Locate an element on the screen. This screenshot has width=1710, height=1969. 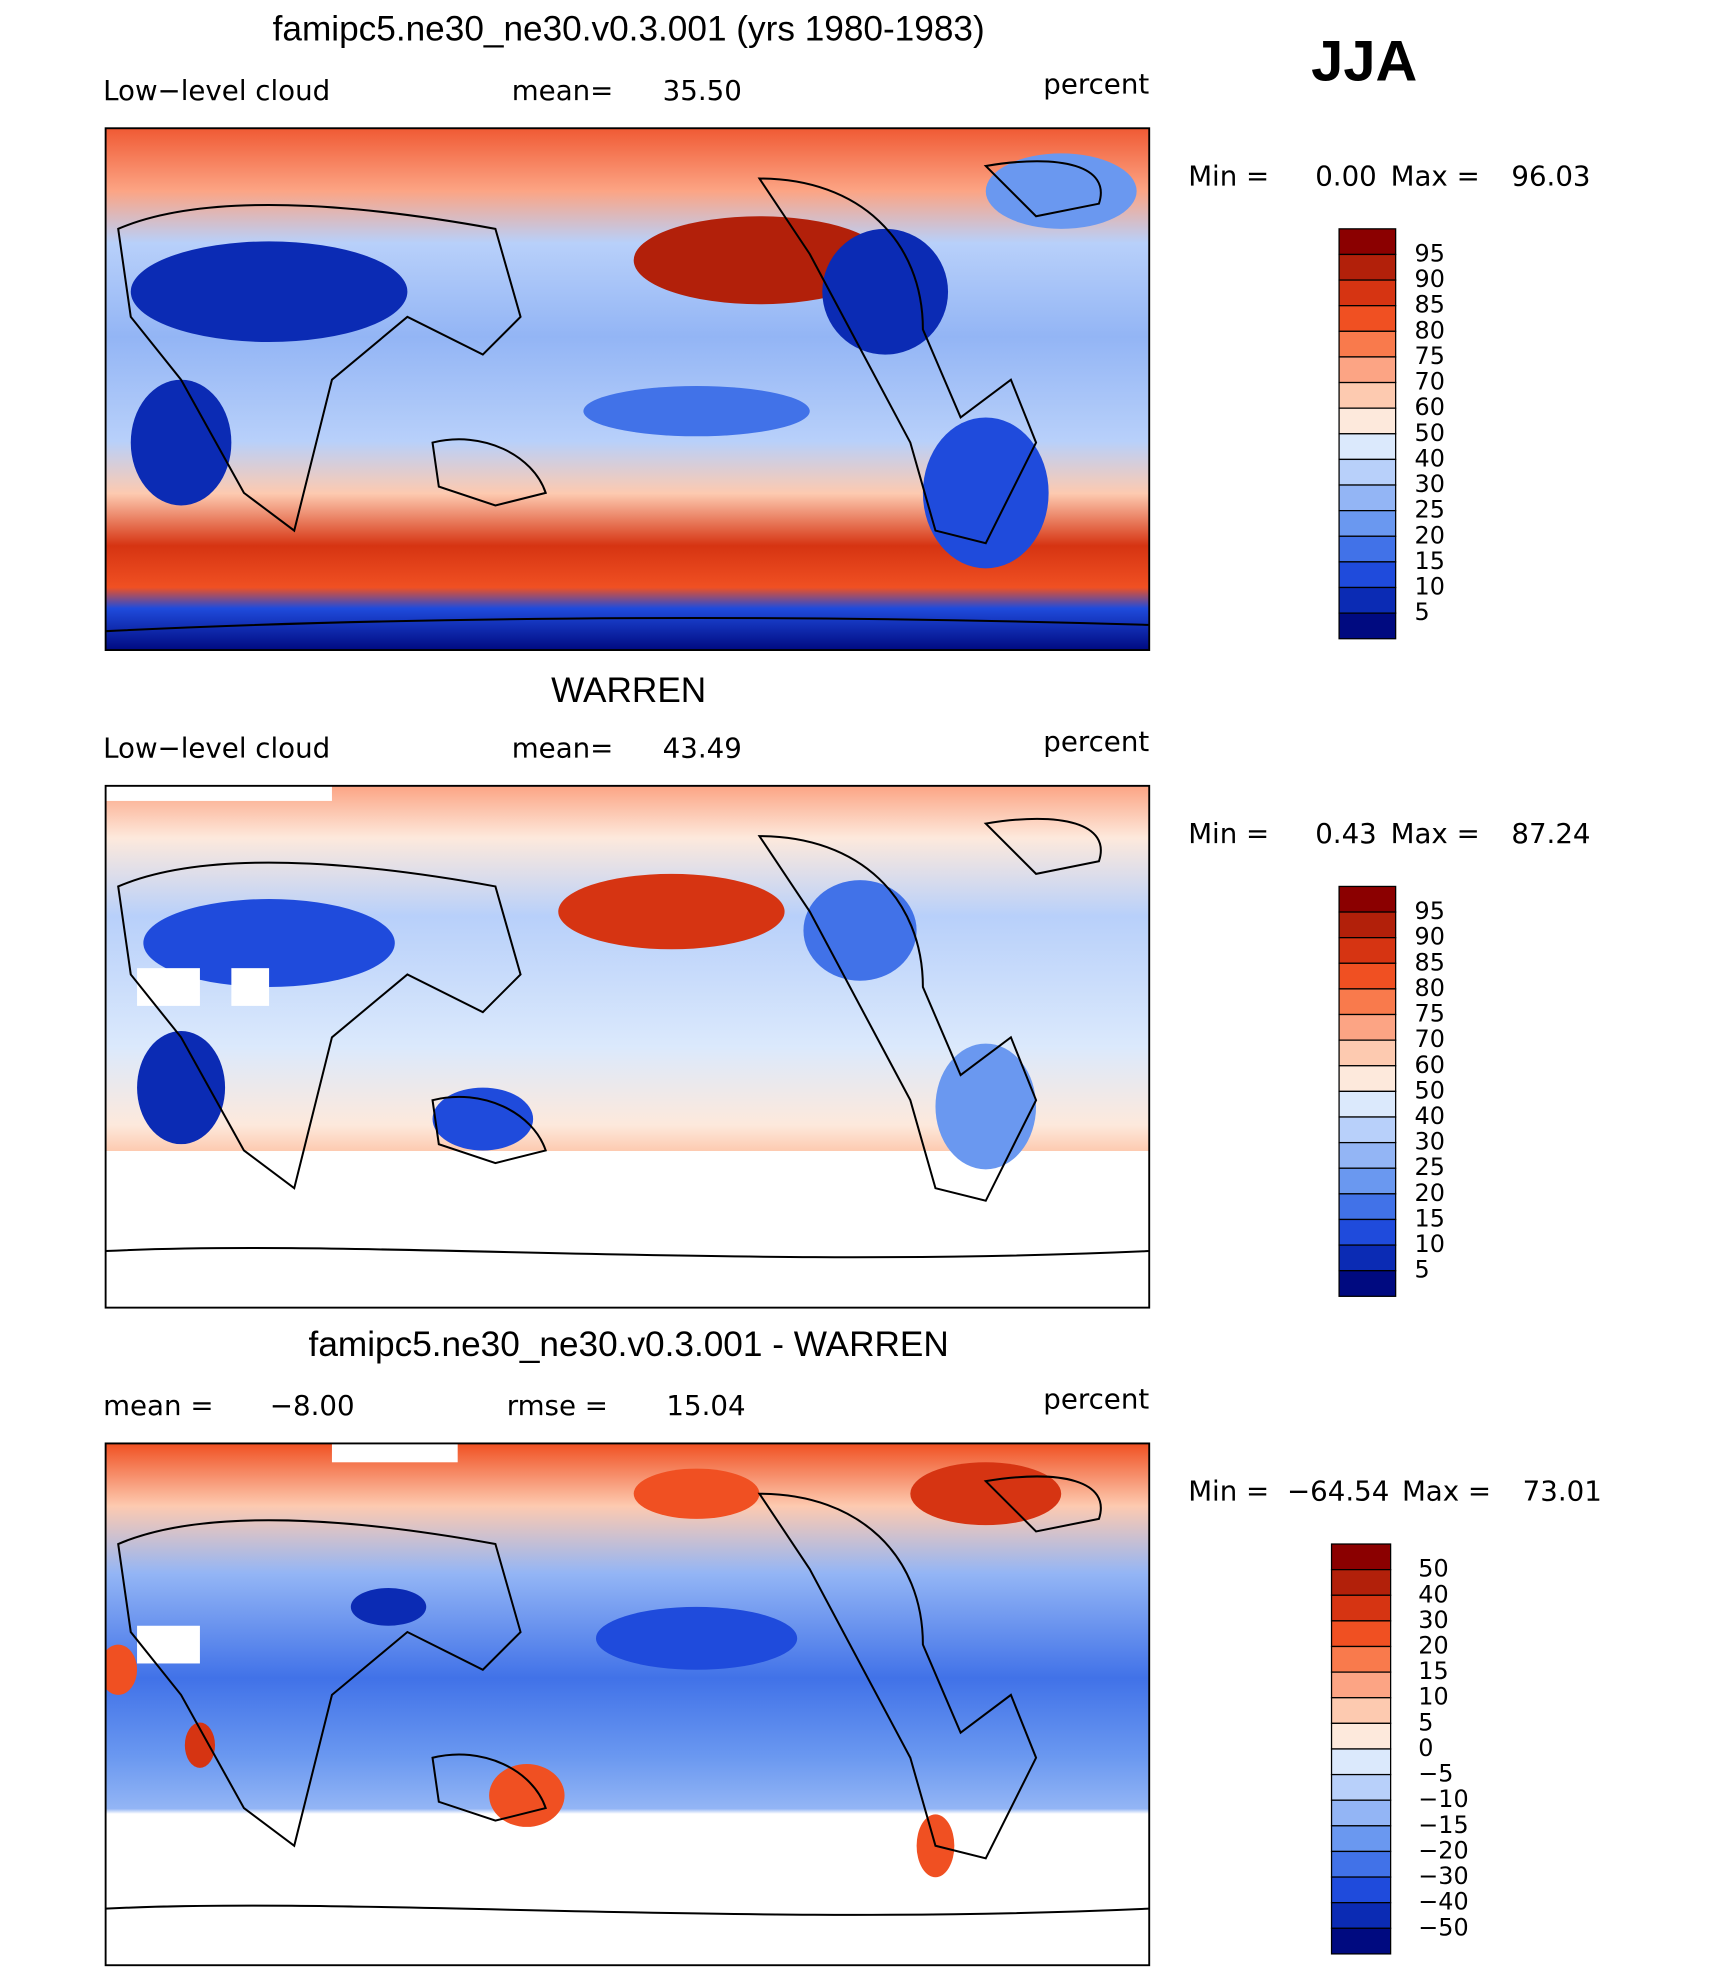
panel-title: famipc5.ne30_ne30.v0.3.001 - WARREN is located at coordinates (629, 1344).